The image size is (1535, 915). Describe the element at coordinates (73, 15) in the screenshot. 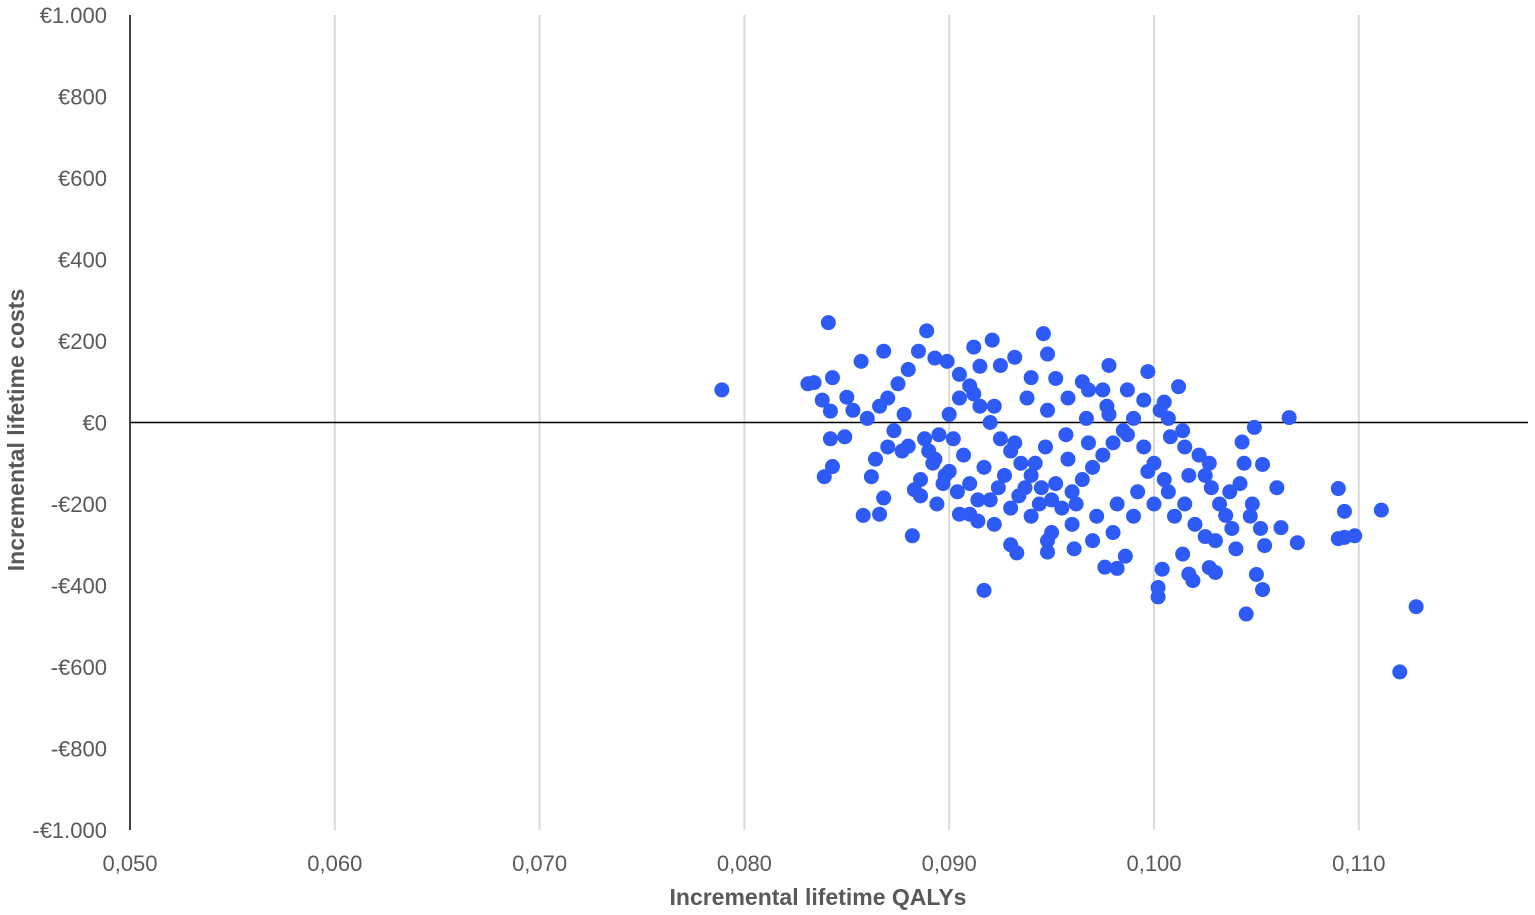

I see `y-tick-label: €1.000` at that location.